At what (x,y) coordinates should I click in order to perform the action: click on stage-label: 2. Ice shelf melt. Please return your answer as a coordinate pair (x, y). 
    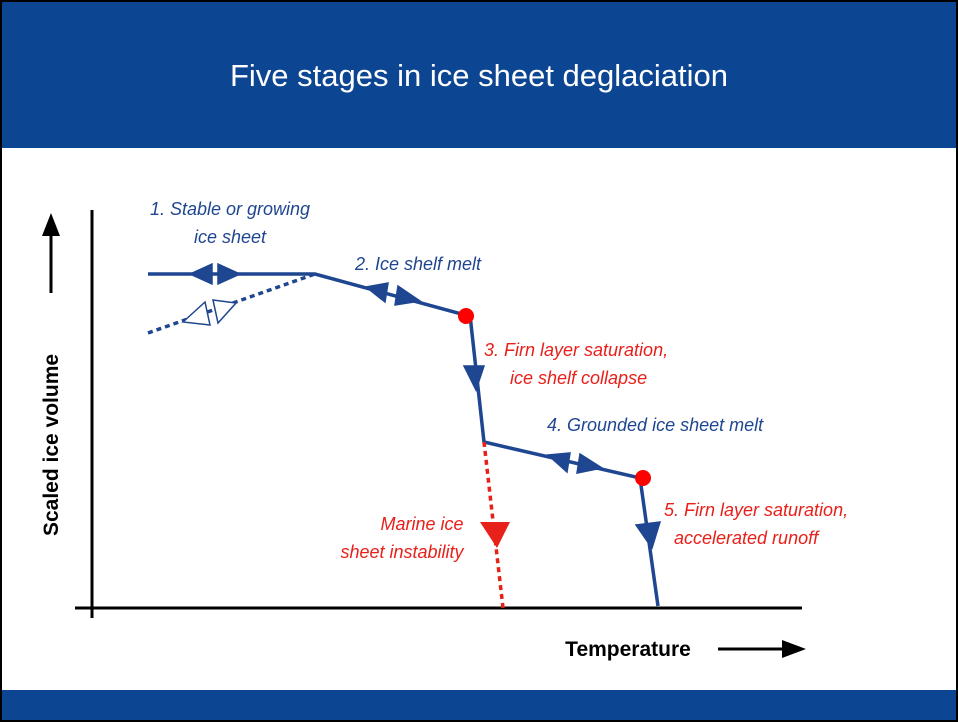
    Looking at the image, I should click on (418, 264).